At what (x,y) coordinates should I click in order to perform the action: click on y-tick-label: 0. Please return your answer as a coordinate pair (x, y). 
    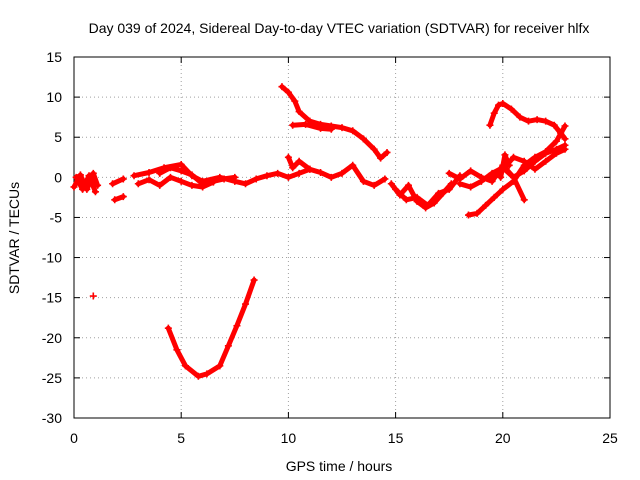
    Looking at the image, I should click on (58, 177).